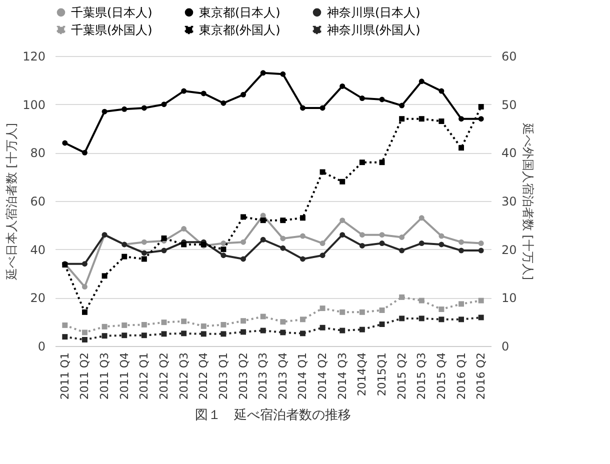 The width and height of the screenshot is (610, 464). What do you see at coordinates (144, 376) in the screenshot?
I see `x-tick-label: 2012 Q1` at bounding box center [144, 376].